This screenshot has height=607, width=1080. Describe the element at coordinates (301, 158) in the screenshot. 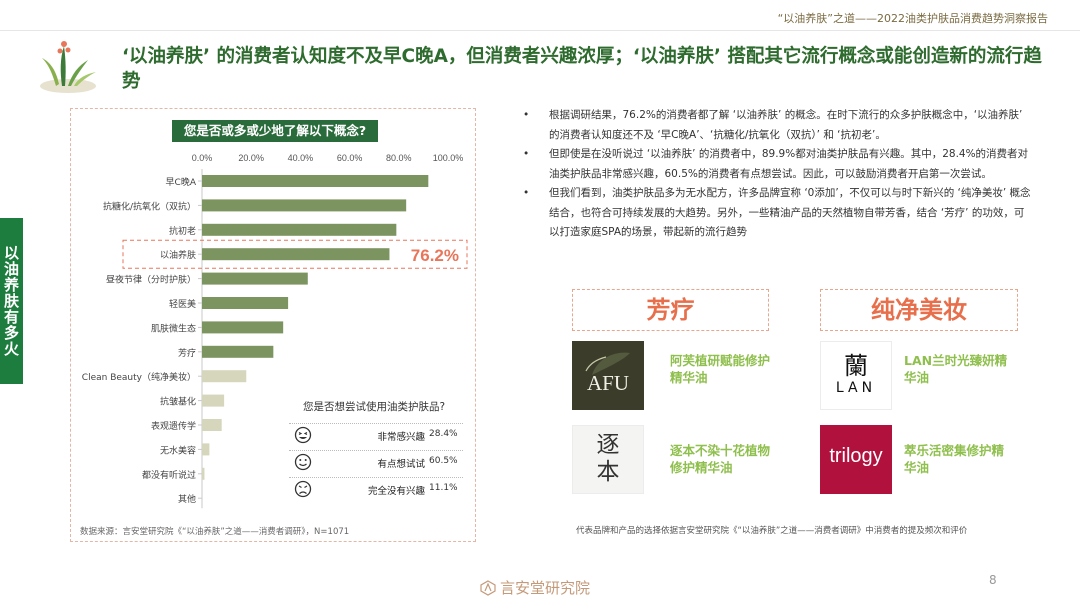

I see `x-tick-label: 40.0%` at that location.